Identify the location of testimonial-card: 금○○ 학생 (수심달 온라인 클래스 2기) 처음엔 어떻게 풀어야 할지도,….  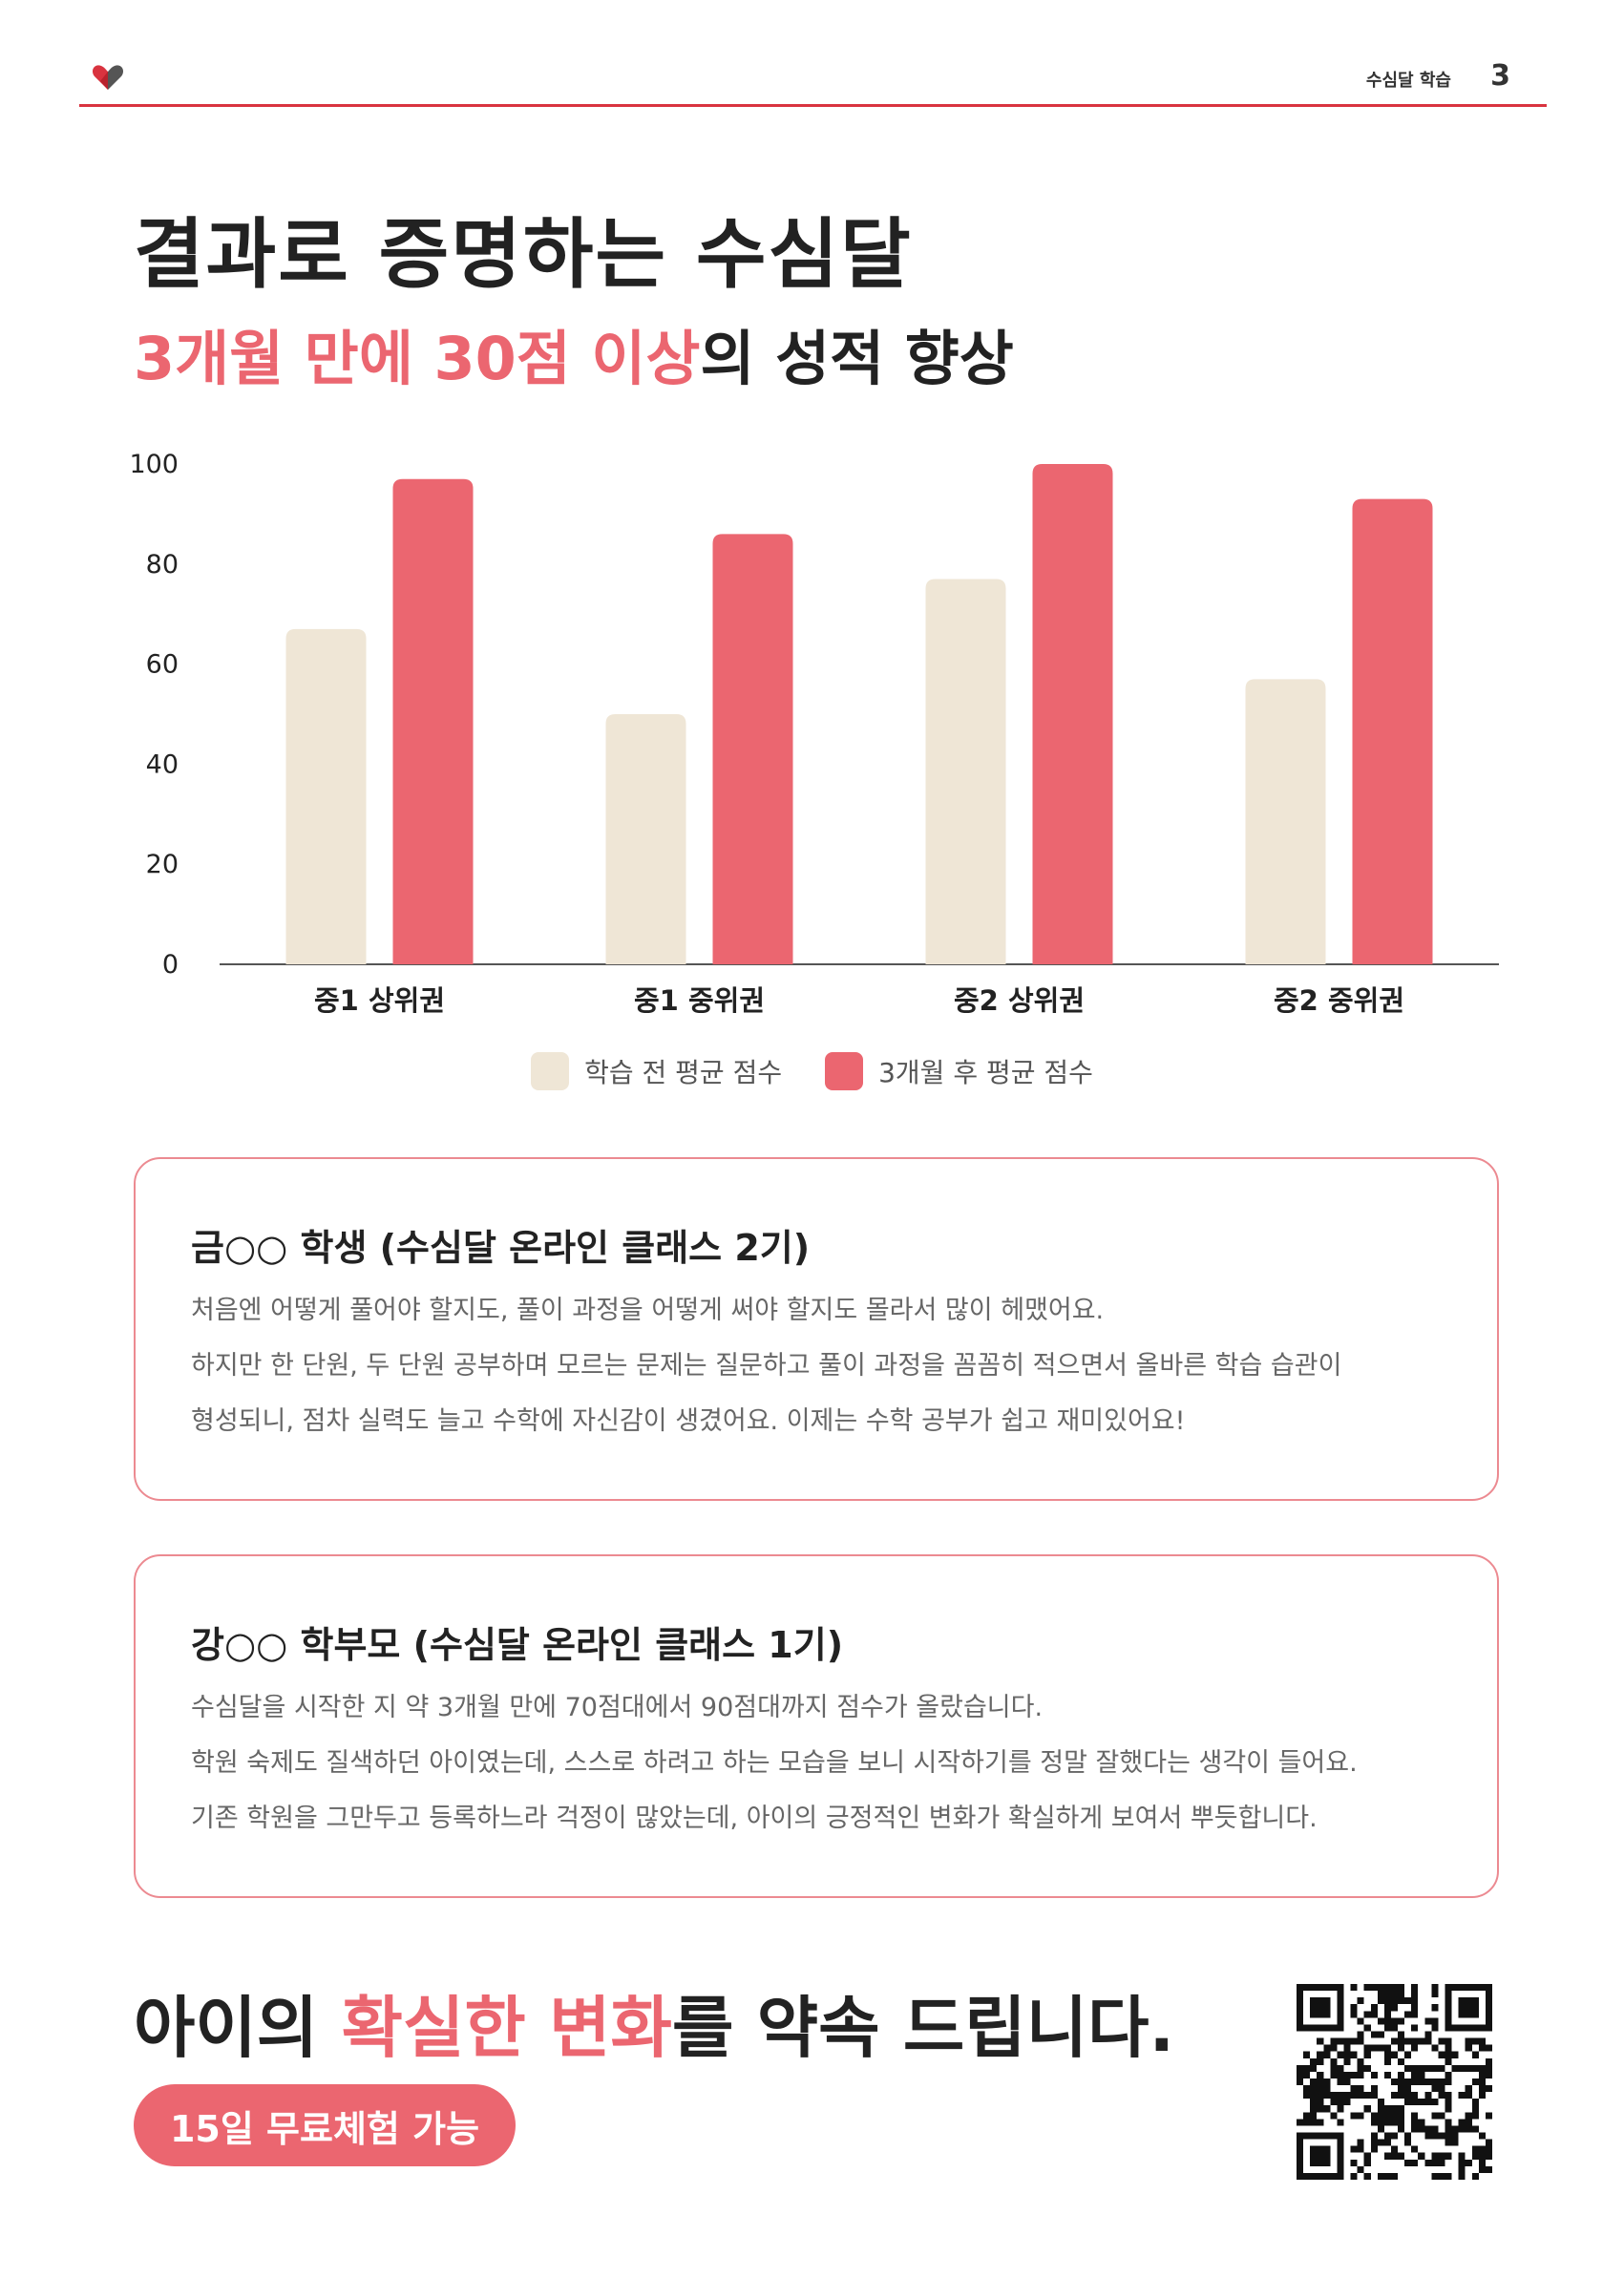
(816, 1329).